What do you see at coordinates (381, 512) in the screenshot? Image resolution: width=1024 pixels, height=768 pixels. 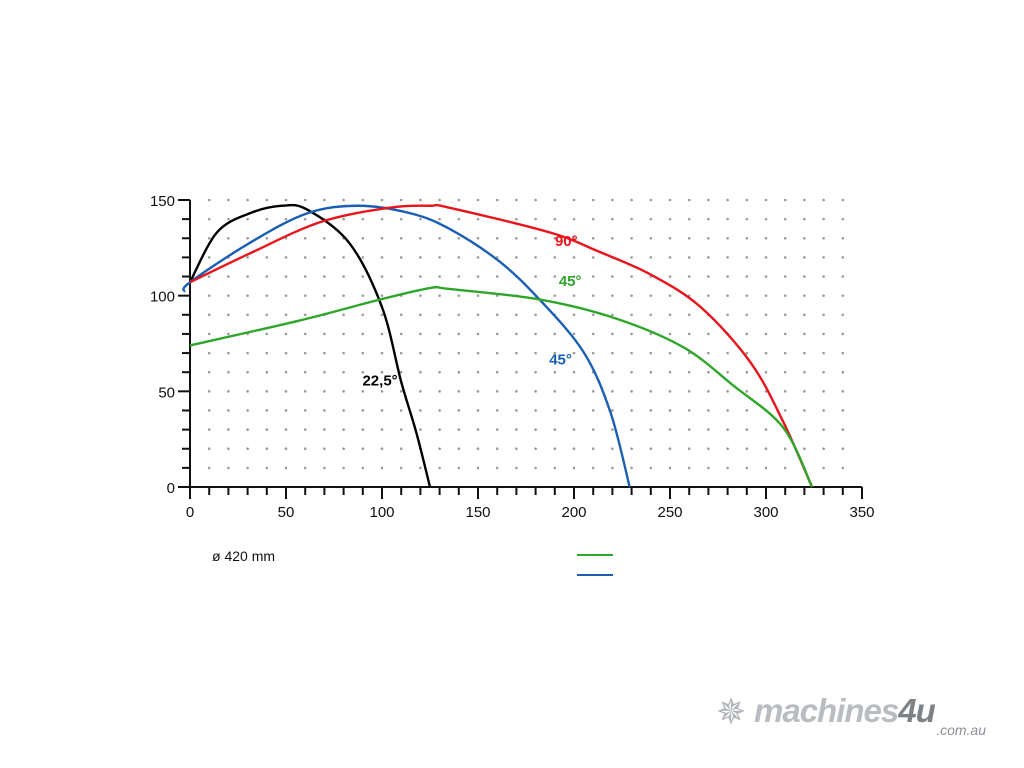 I see `x-tick-label: 100` at bounding box center [381, 512].